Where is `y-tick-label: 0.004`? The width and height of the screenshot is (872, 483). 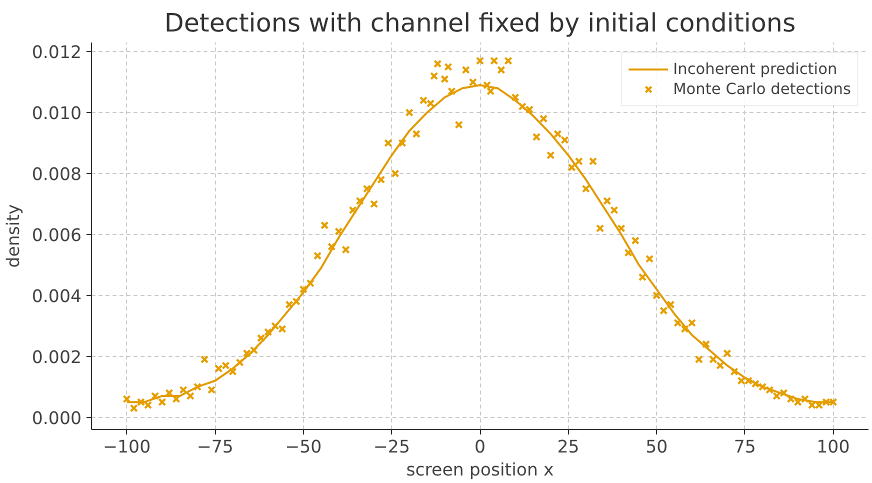 y-tick-label: 0.004 is located at coordinates (57, 296).